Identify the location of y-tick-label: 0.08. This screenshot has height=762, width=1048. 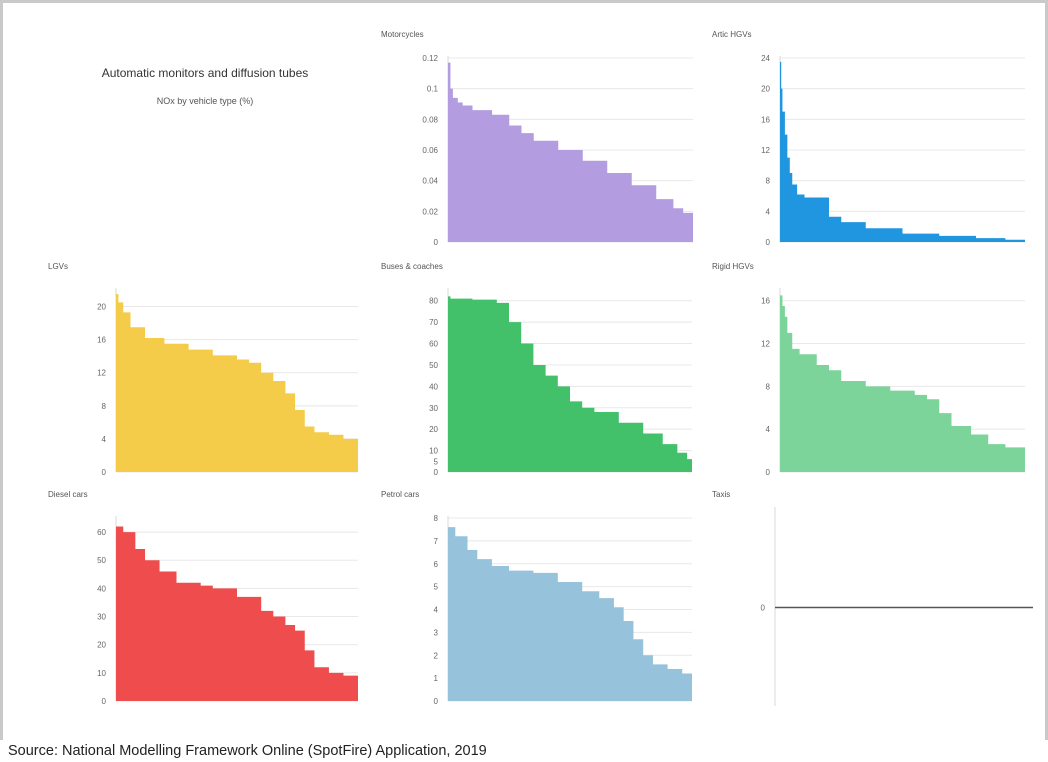
(430, 119).